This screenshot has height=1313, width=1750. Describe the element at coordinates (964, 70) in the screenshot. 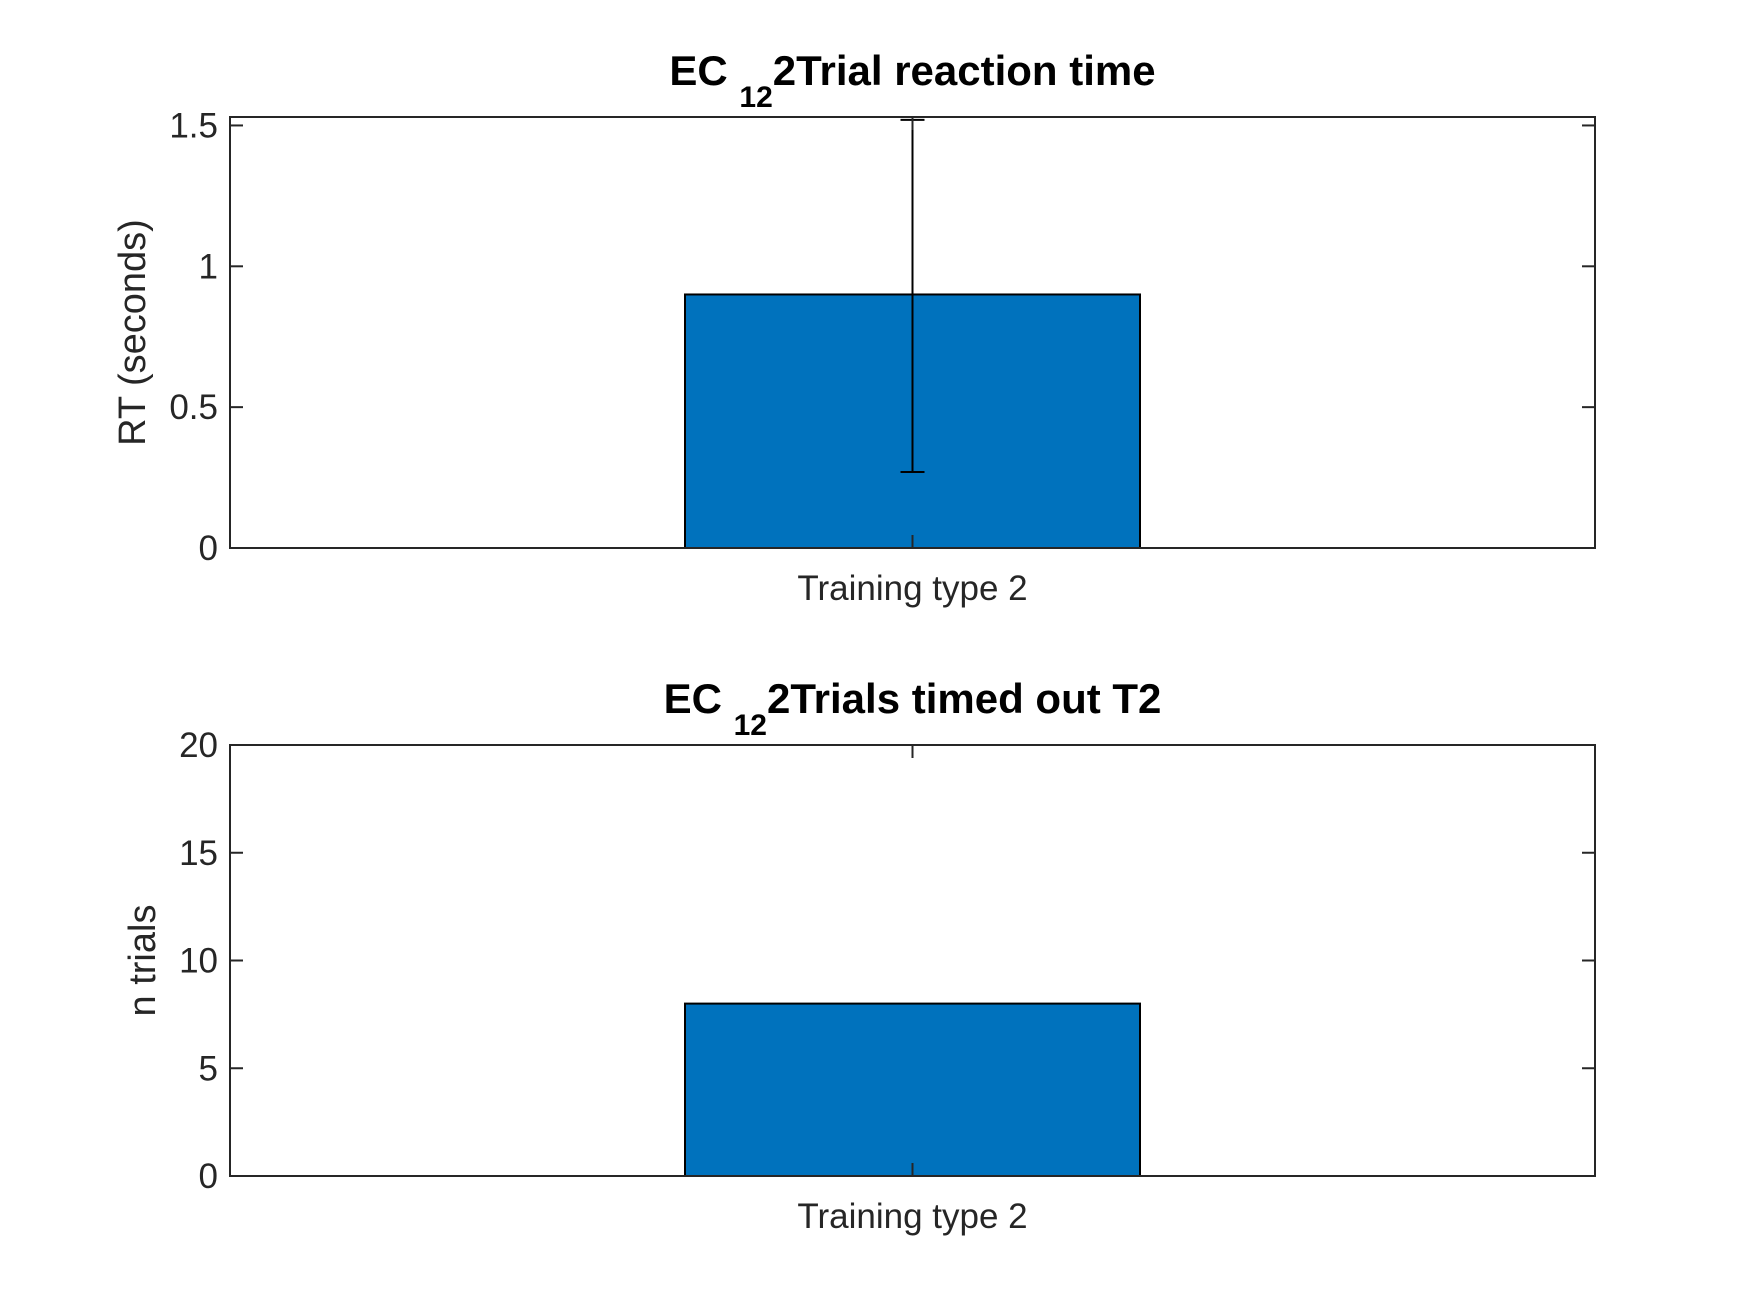

I see `title-rest: 2Trial reaction time` at that location.